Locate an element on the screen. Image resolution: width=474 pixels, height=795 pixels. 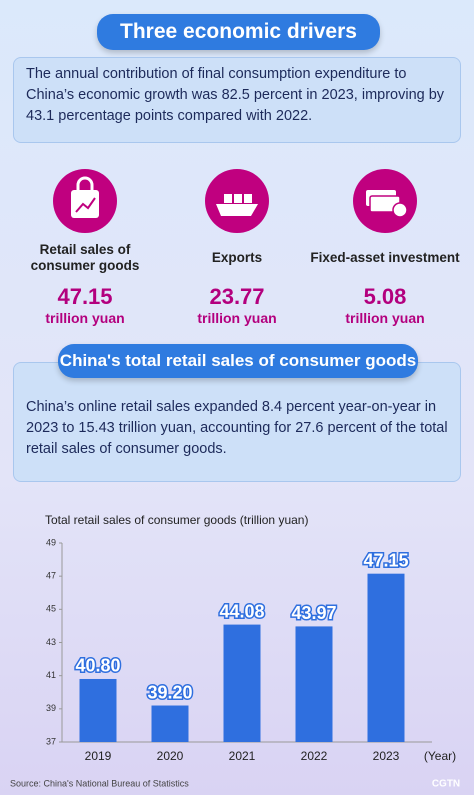
icon-money is located at coordinates (385, 201).